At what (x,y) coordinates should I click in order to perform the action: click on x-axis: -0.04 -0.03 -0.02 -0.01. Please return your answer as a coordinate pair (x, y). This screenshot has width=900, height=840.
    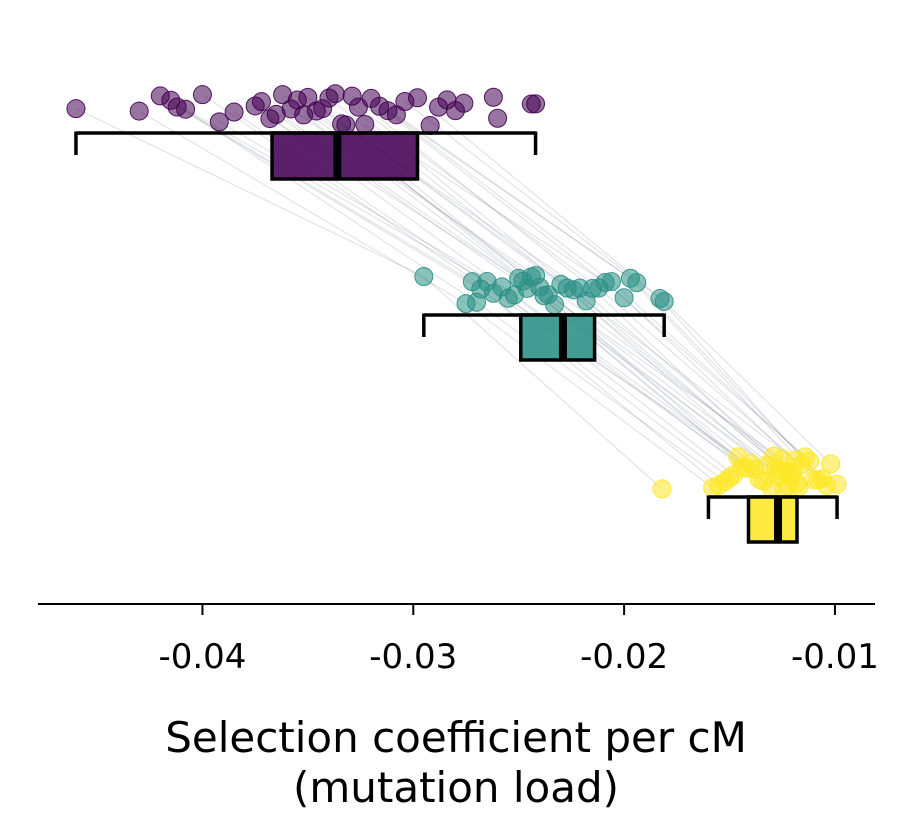
    Looking at the image, I should click on (458, 640).